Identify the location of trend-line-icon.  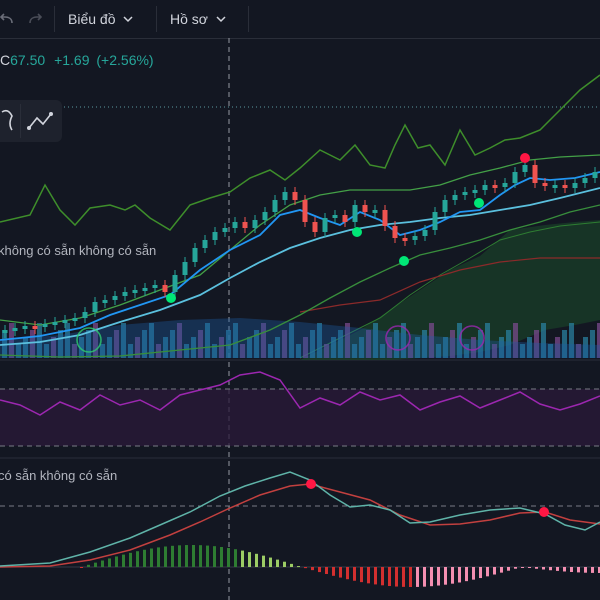
(38, 121).